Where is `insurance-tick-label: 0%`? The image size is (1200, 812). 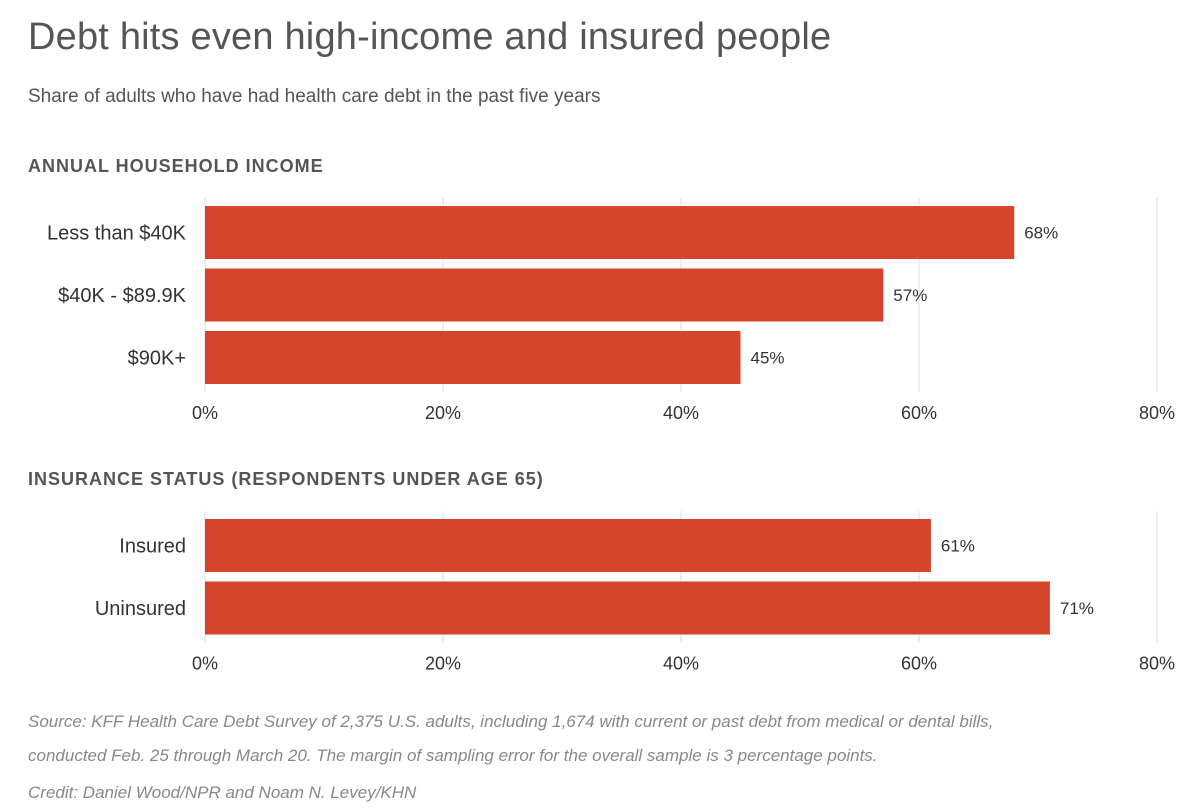 insurance-tick-label: 0% is located at coordinates (205, 664).